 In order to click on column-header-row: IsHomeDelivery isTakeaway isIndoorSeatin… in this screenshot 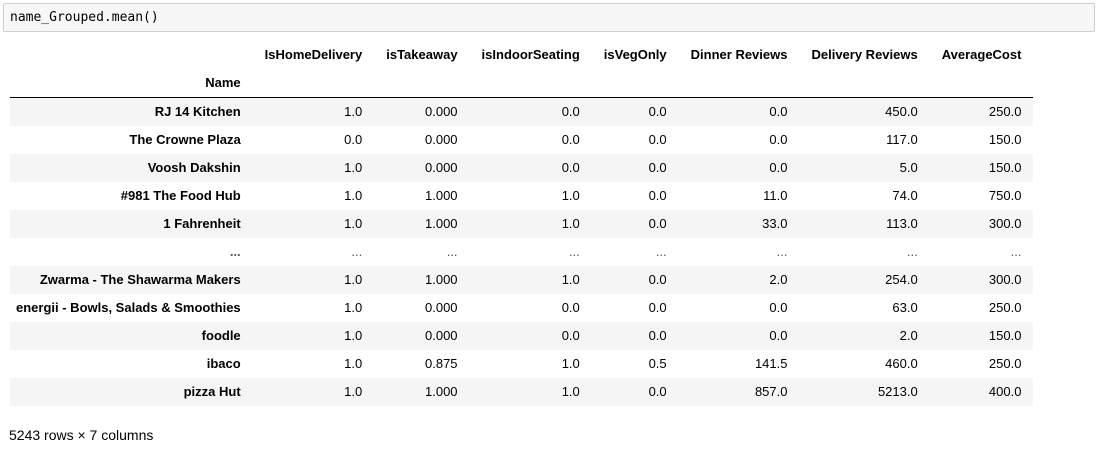, I will do `click(521, 55)`.